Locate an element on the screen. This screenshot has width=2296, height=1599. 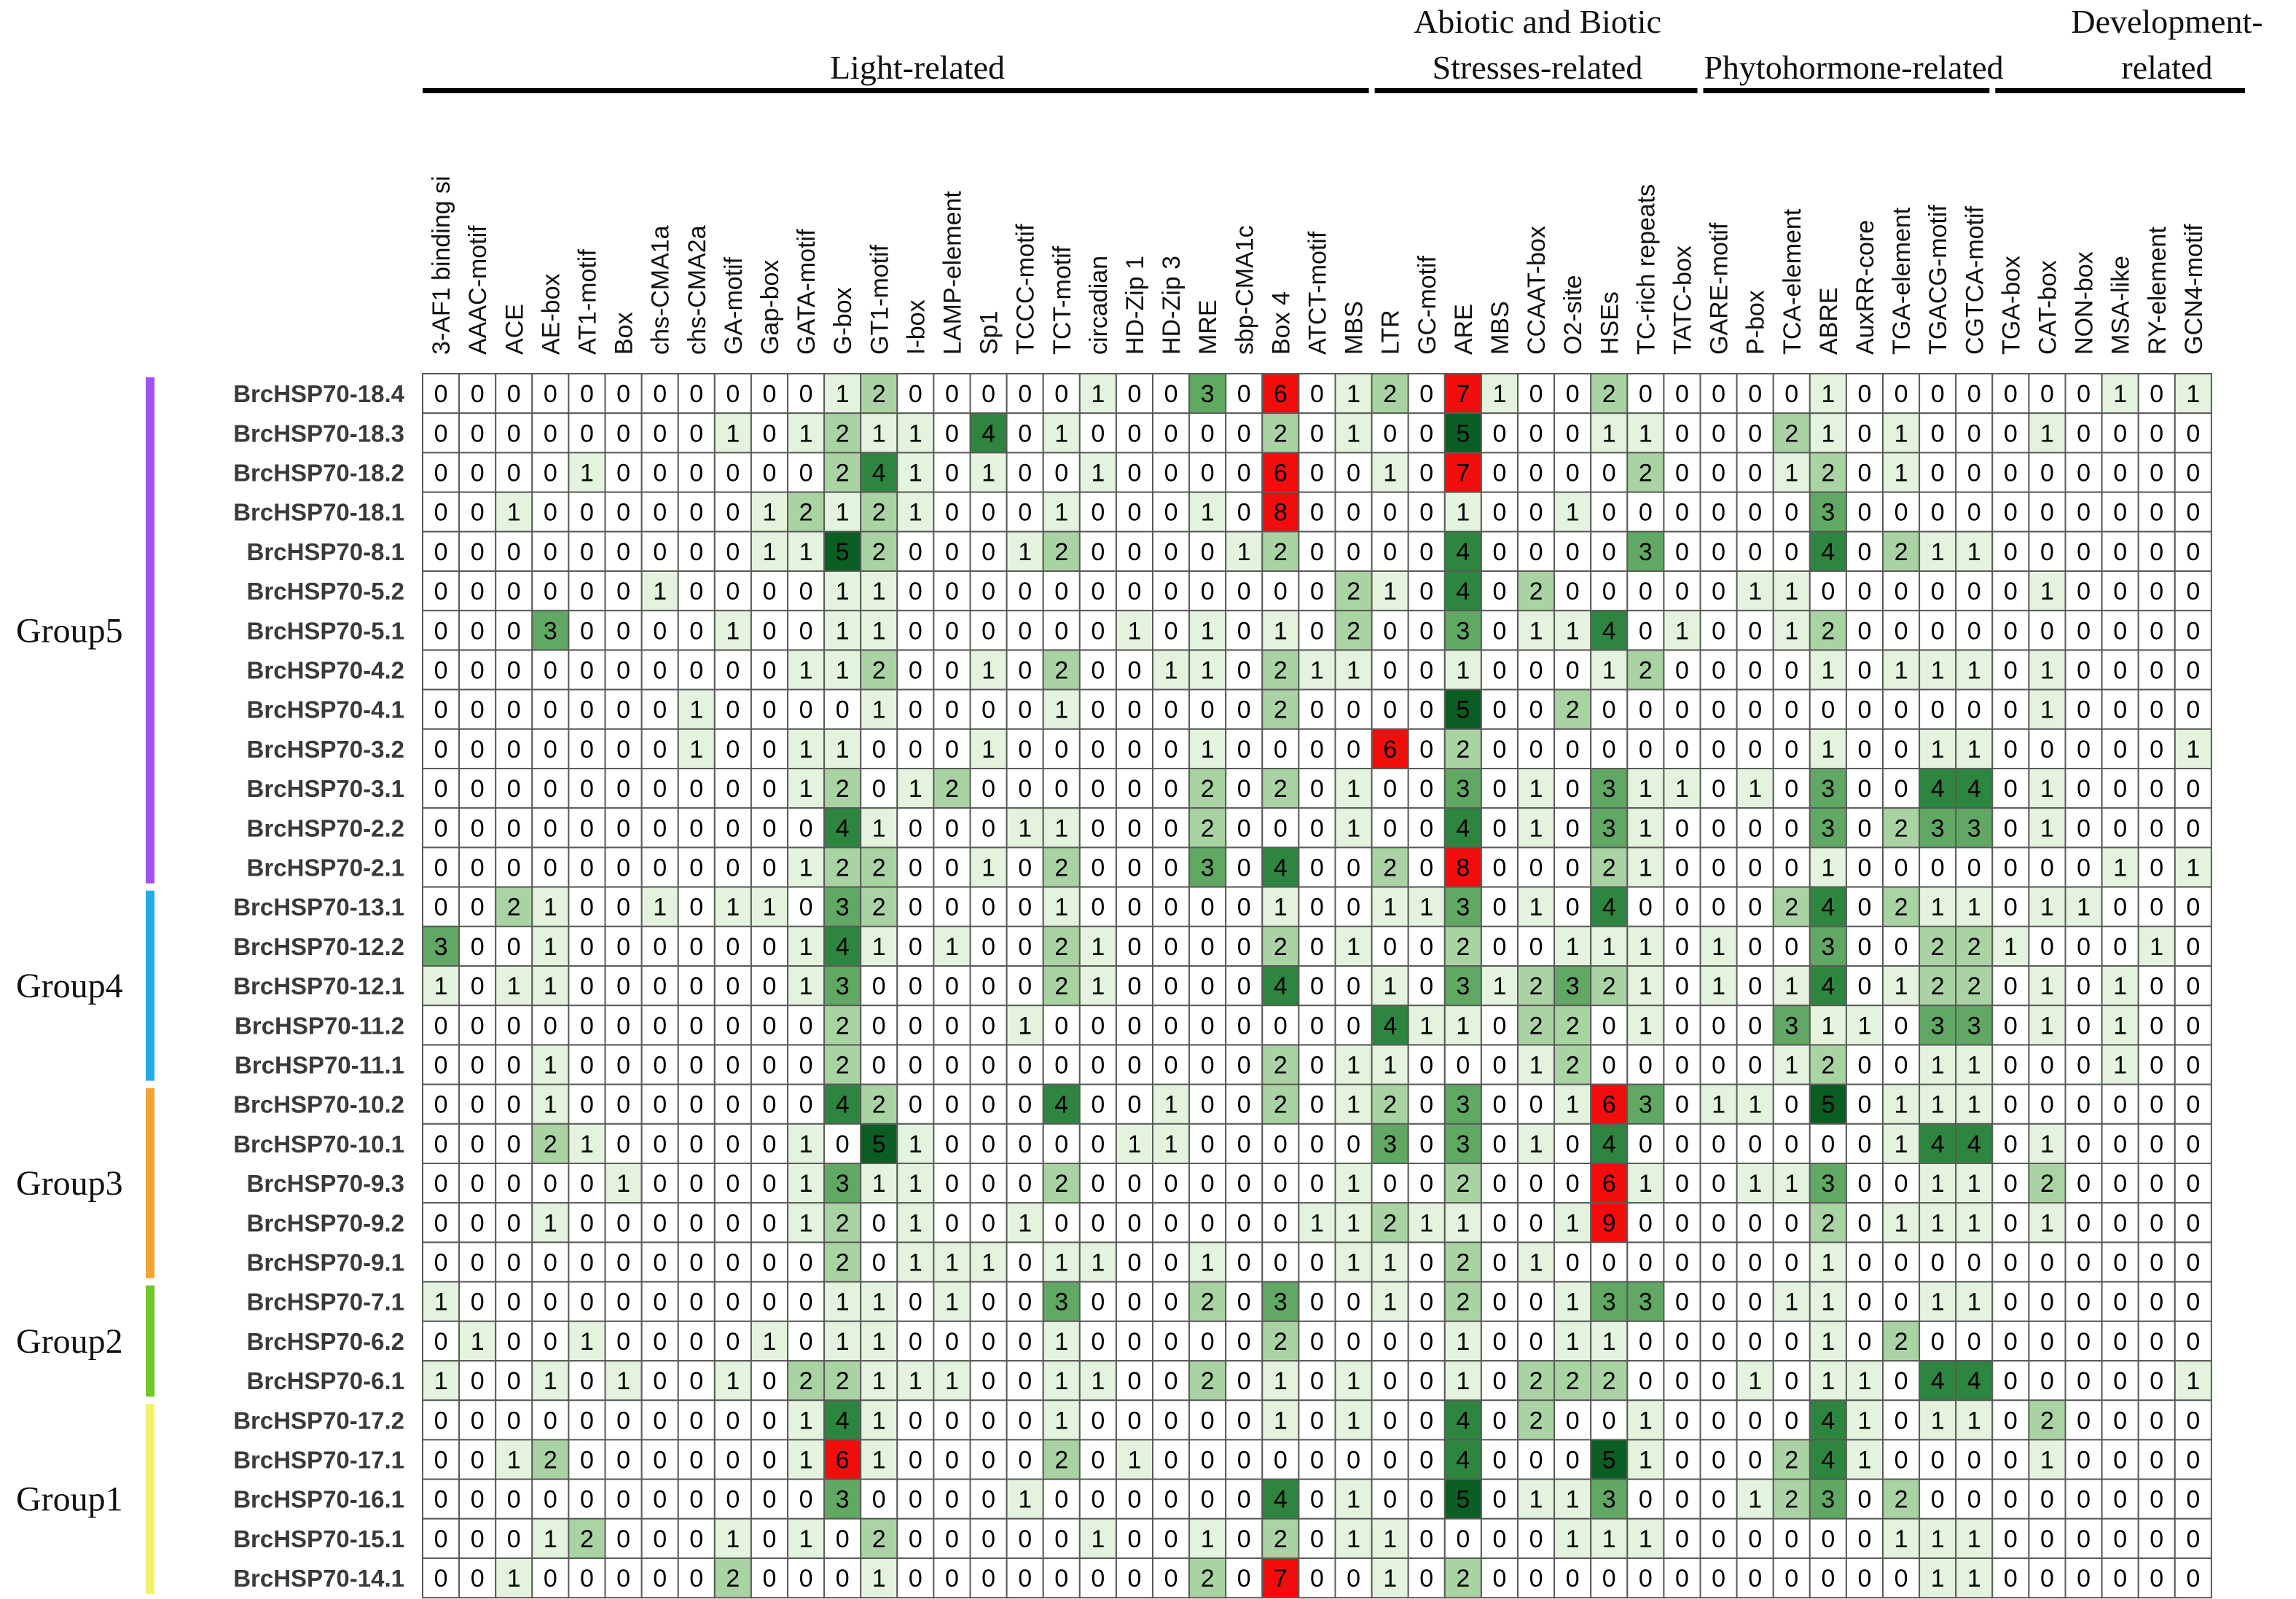
row-label: BrcHSP70-10.1 is located at coordinates (318, 1144).